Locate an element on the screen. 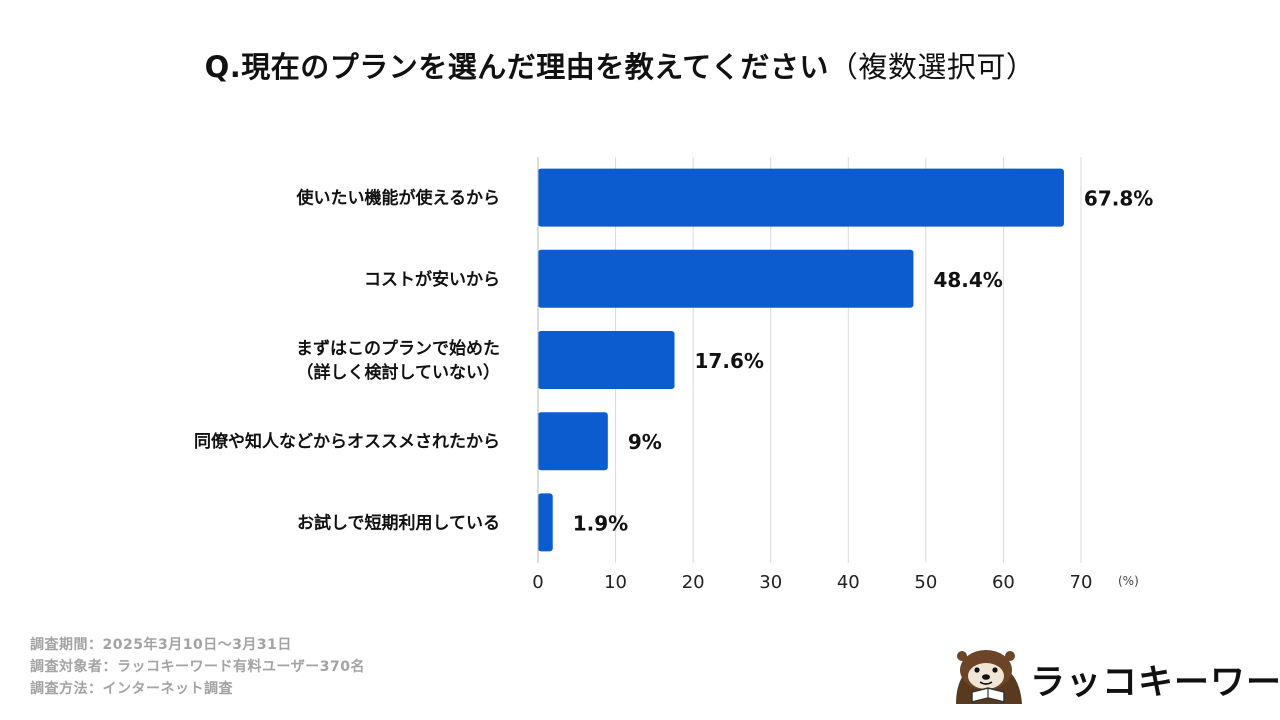 This screenshot has width=1280, height=720. tick-label-10: 10 is located at coordinates (615, 582).